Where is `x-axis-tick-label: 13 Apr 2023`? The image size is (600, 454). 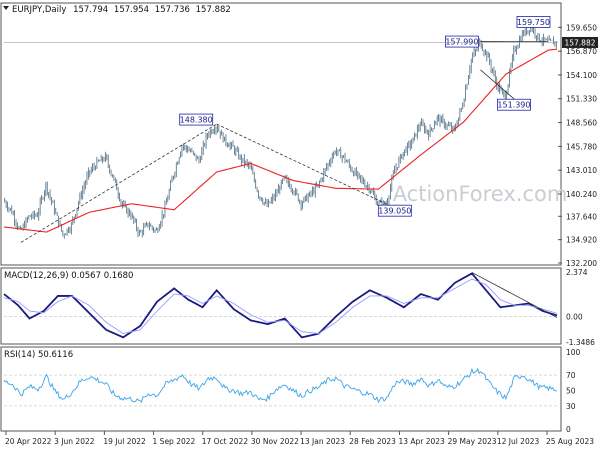
x-axis-tick-label: 13 Apr 2023 is located at coordinates (421, 441).